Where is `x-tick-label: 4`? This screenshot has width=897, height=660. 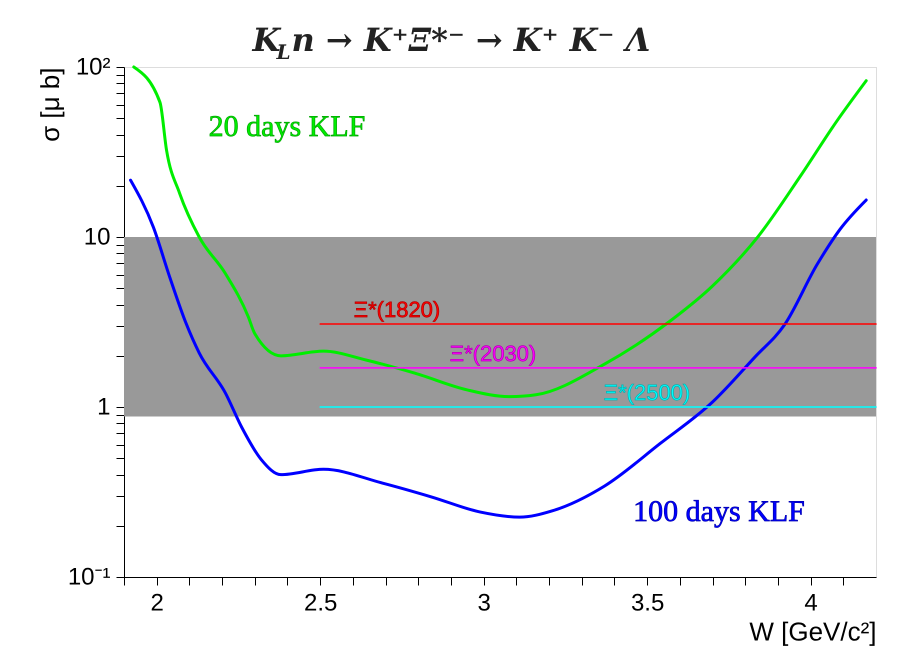 x-tick-label: 4 is located at coordinates (811, 603).